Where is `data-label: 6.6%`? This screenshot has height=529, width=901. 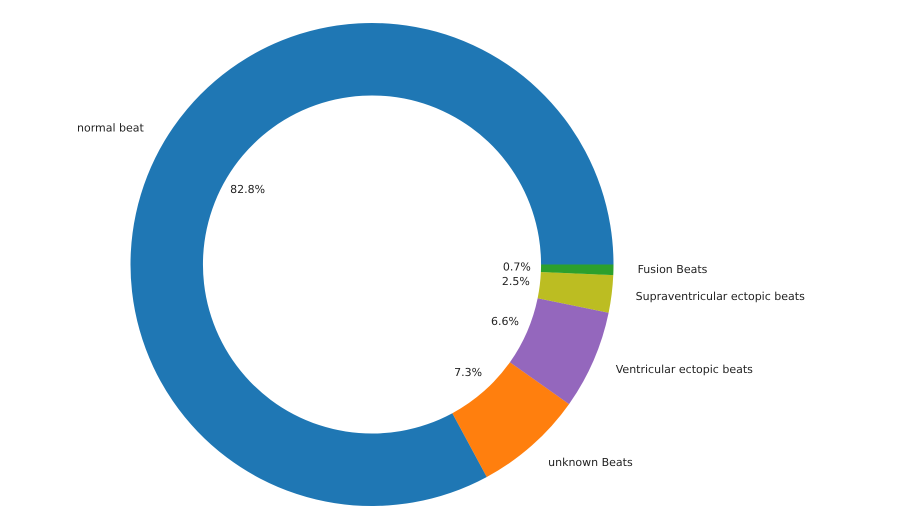
data-label: 6.6% is located at coordinates (504, 321).